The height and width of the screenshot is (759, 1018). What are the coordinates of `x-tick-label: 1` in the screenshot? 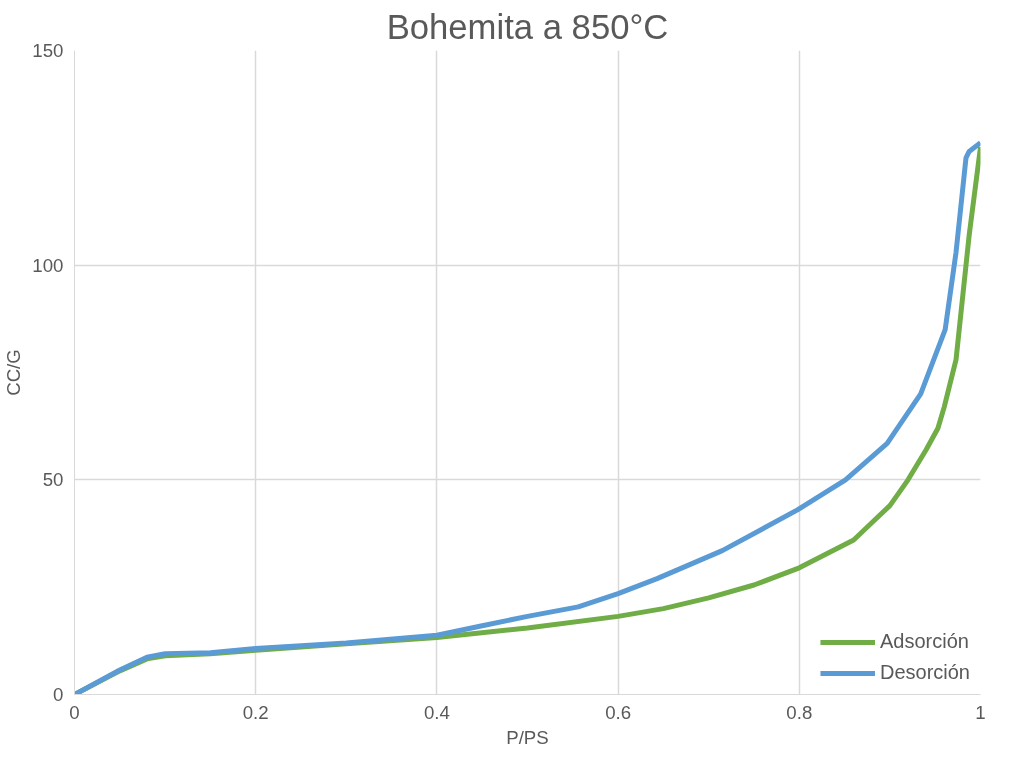 It's located at (980, 712).